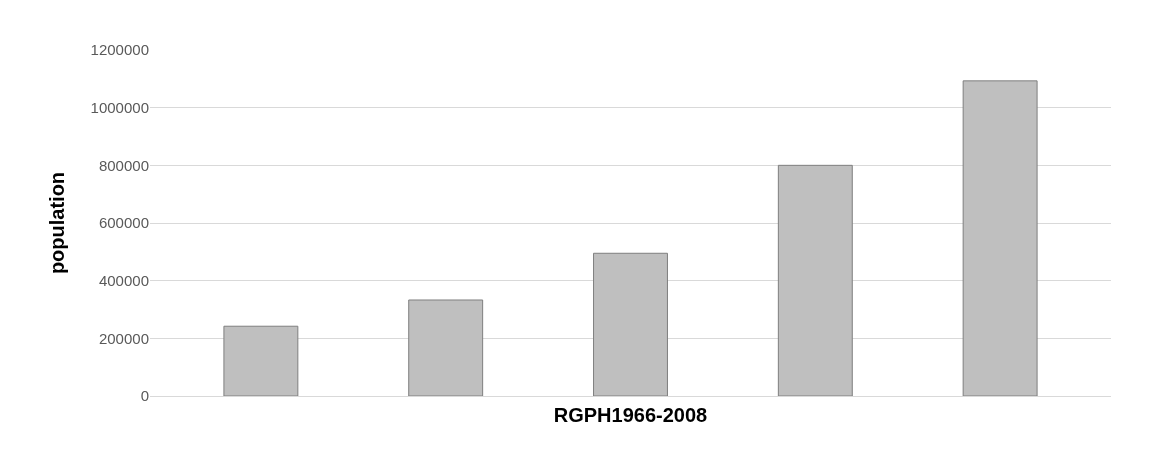  I want to click on y-axis-title: population, so click(57, 223).